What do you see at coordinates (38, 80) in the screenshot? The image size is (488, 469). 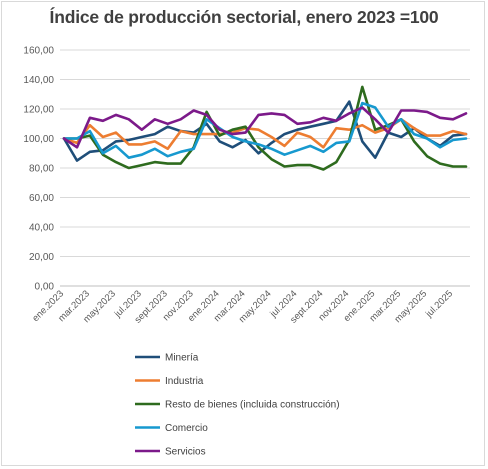 I see `y-tick-label: 140,00` at bounding box center [38, 80].